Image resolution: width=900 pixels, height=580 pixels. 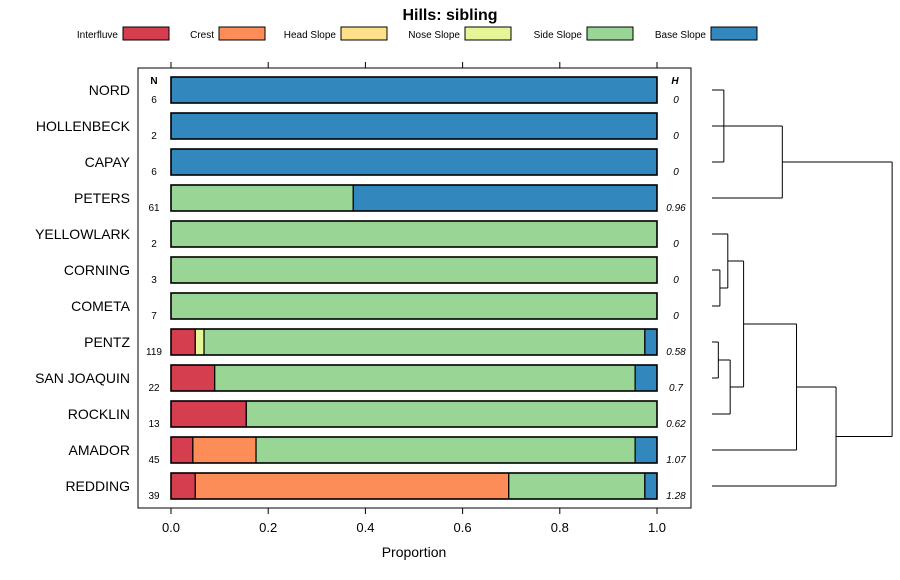 I want to click on n-value-san-joaquin: 22, so click(x=154, y=388).